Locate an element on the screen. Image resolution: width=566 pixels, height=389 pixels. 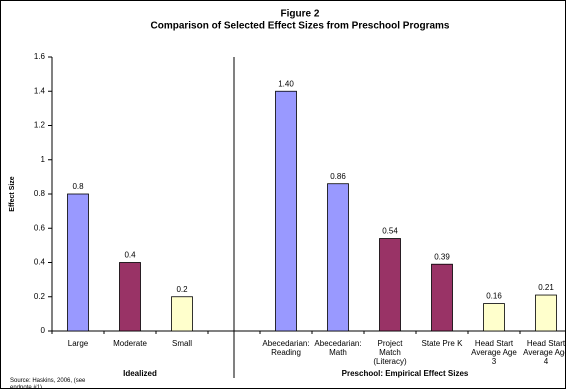
y-tick-label: 1.4 is located at coordinates (40, 90).